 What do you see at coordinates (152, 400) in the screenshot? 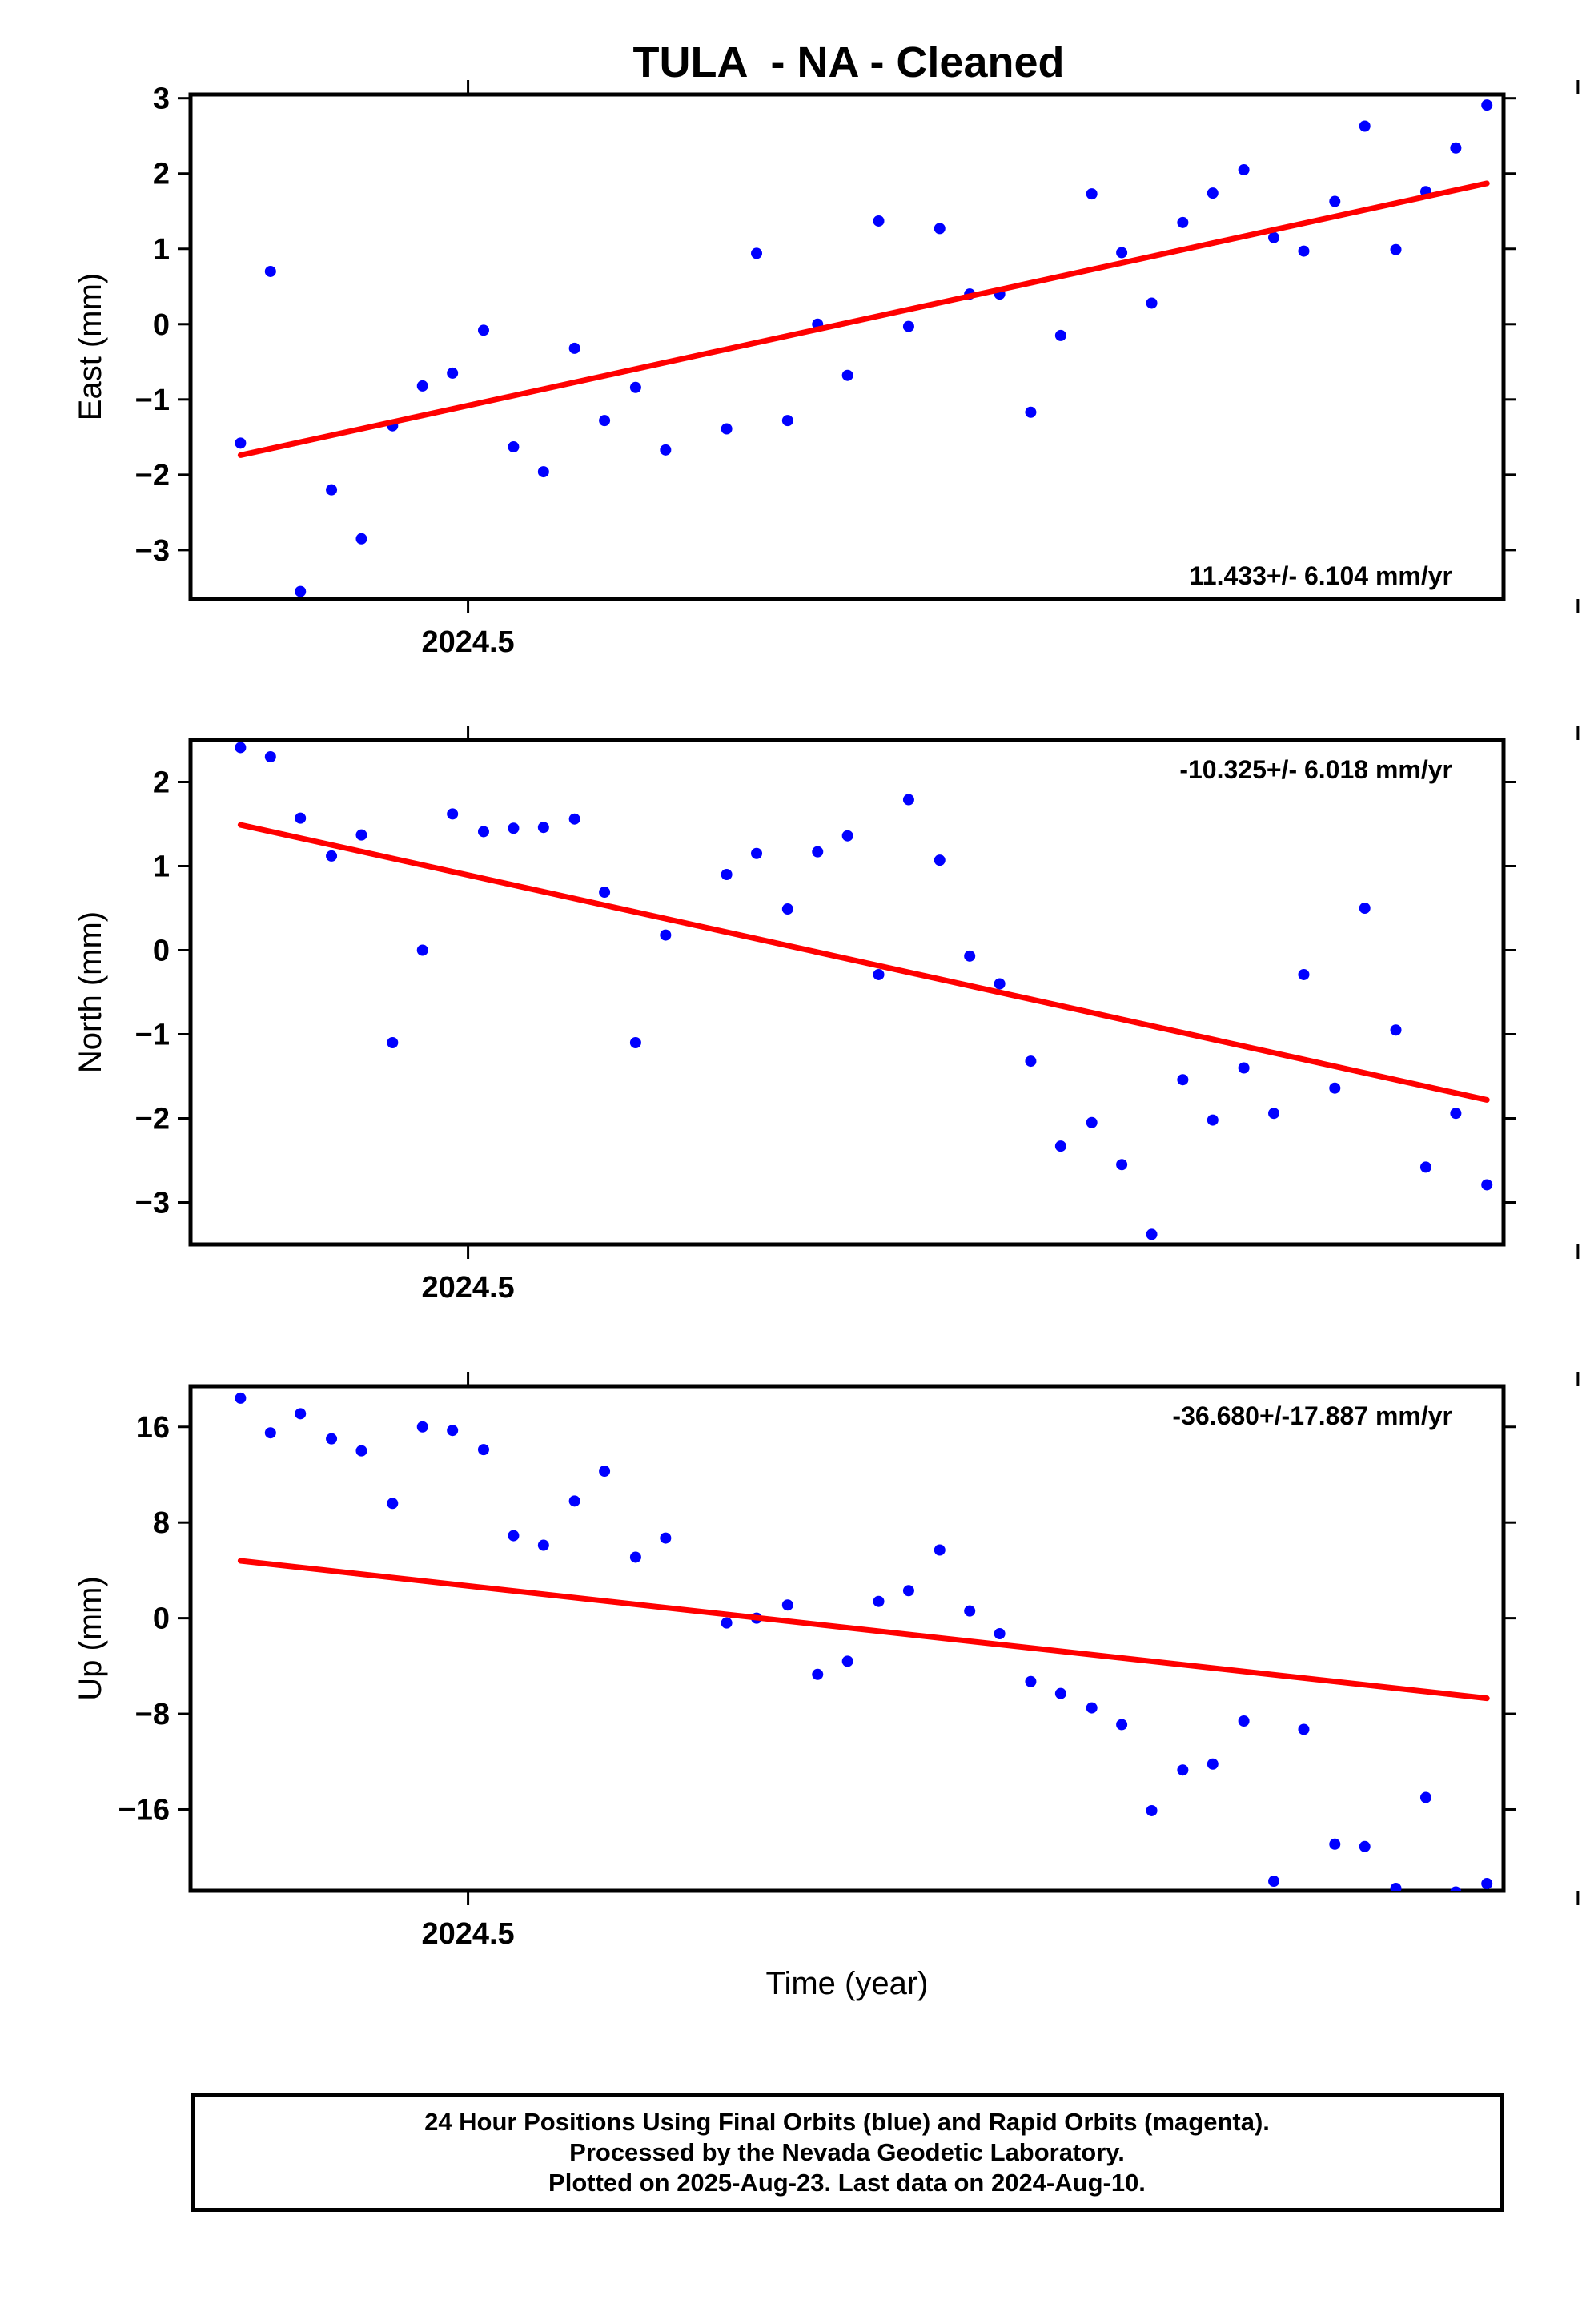
I see `y-tick-label: −1` at bounding box center [152, 400].